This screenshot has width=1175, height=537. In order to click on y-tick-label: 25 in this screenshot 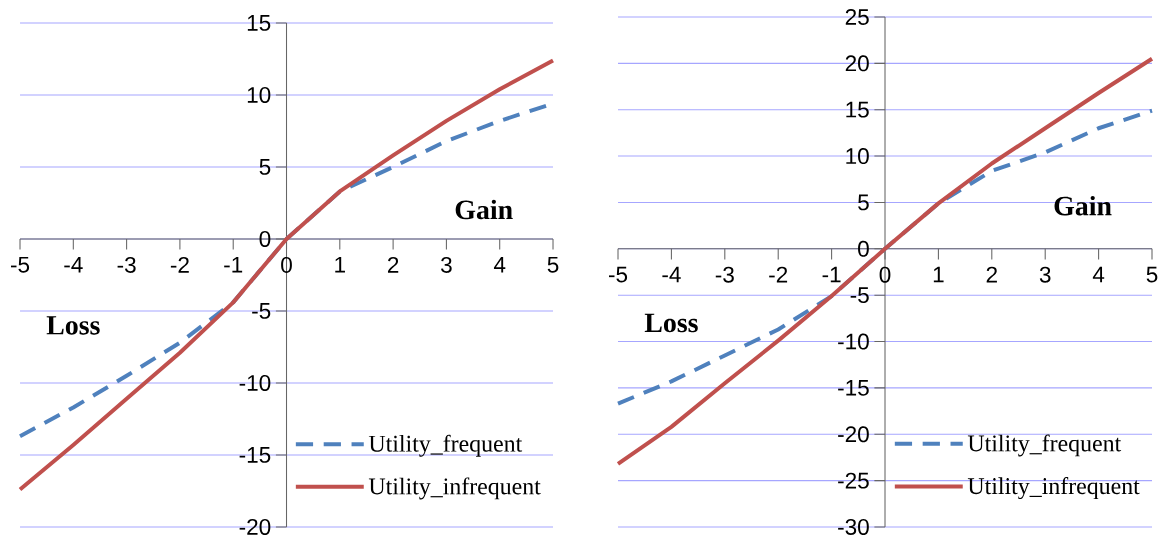, I will do `click(857, 17)`.